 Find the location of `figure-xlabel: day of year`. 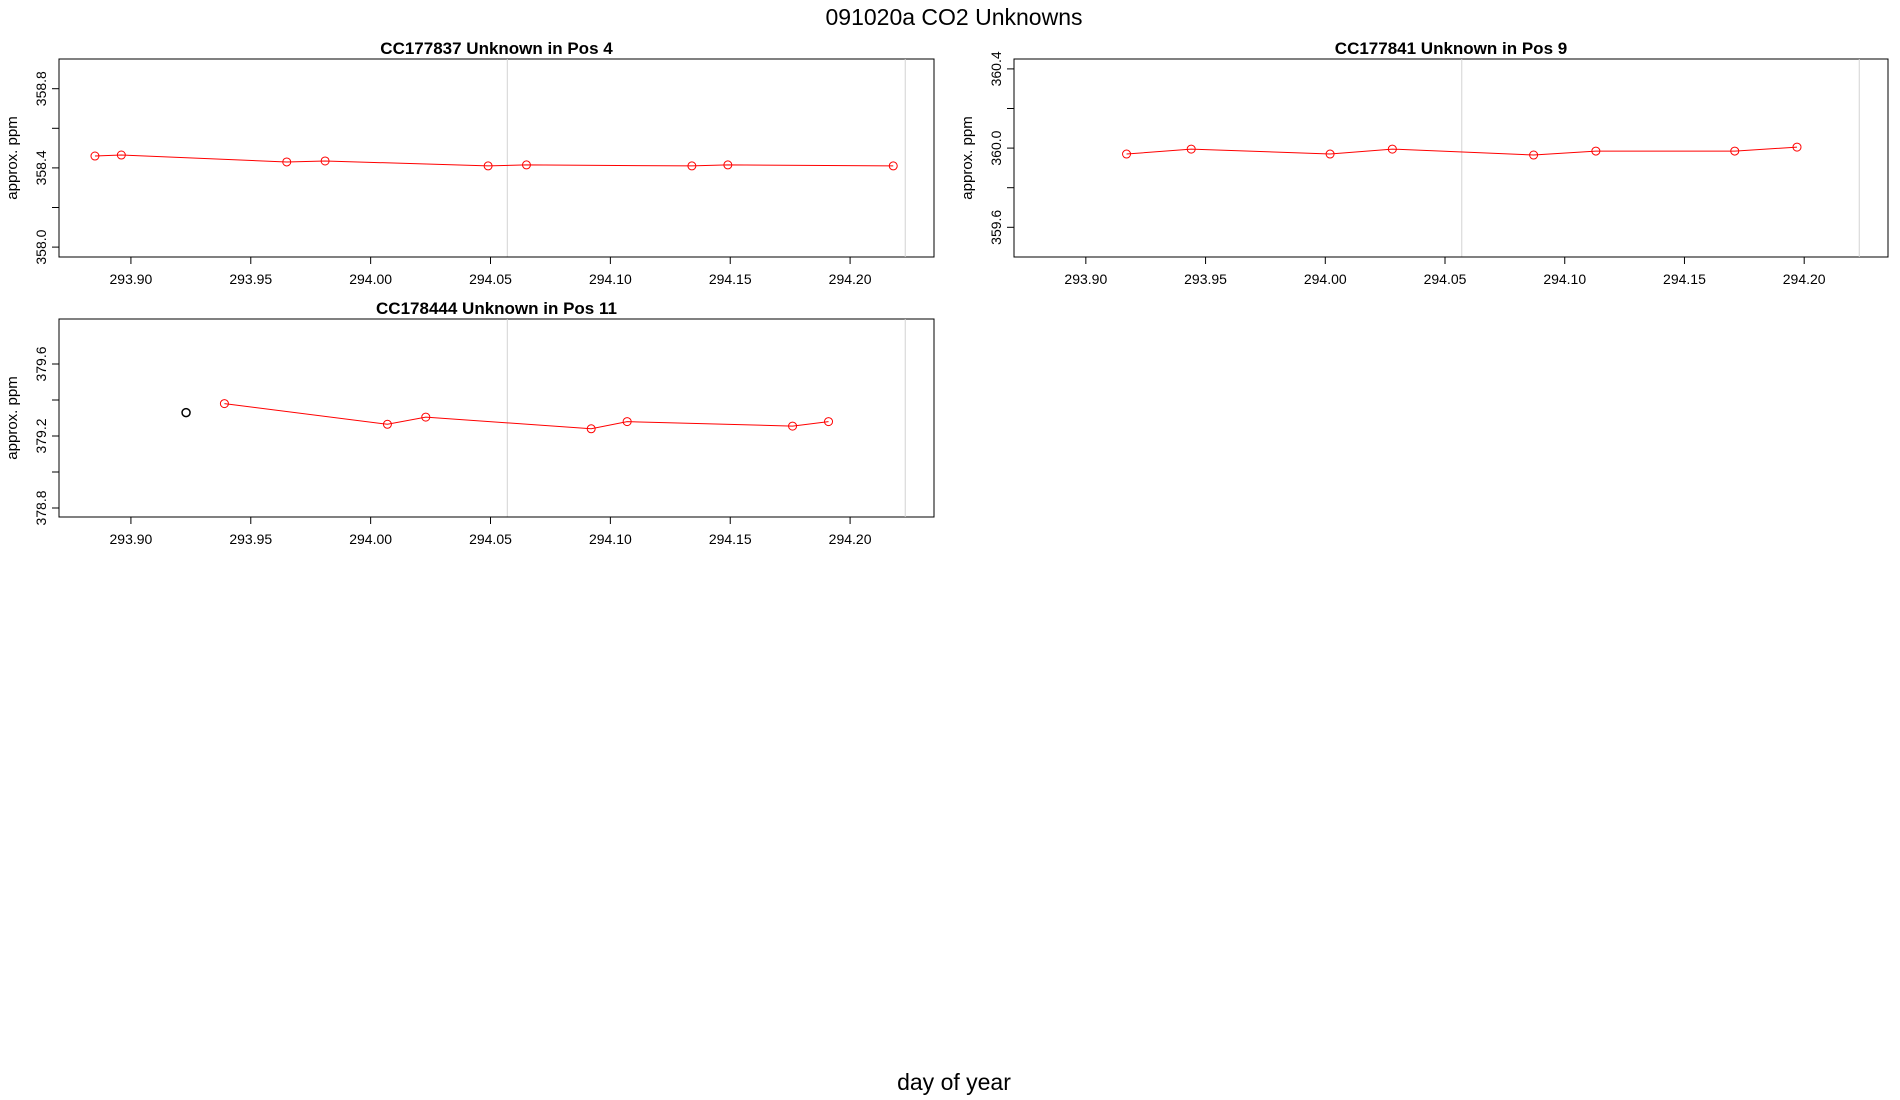

figure-xlabel: day of year is located at coordinates (954, 1082).